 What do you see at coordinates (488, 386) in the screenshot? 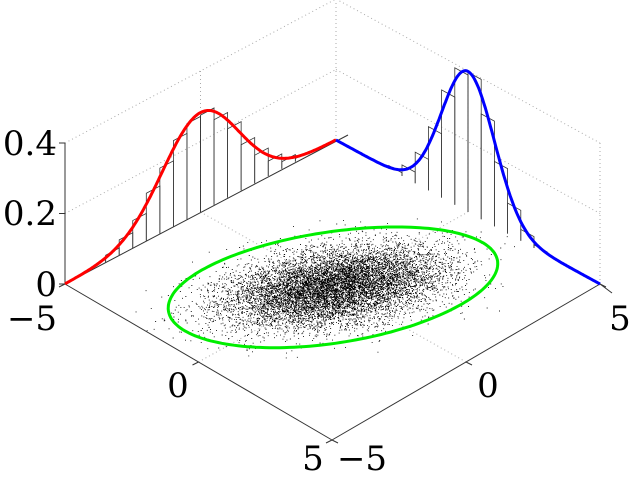
I see `y-tick-label-0: 0` at bounding box center [488, 386].